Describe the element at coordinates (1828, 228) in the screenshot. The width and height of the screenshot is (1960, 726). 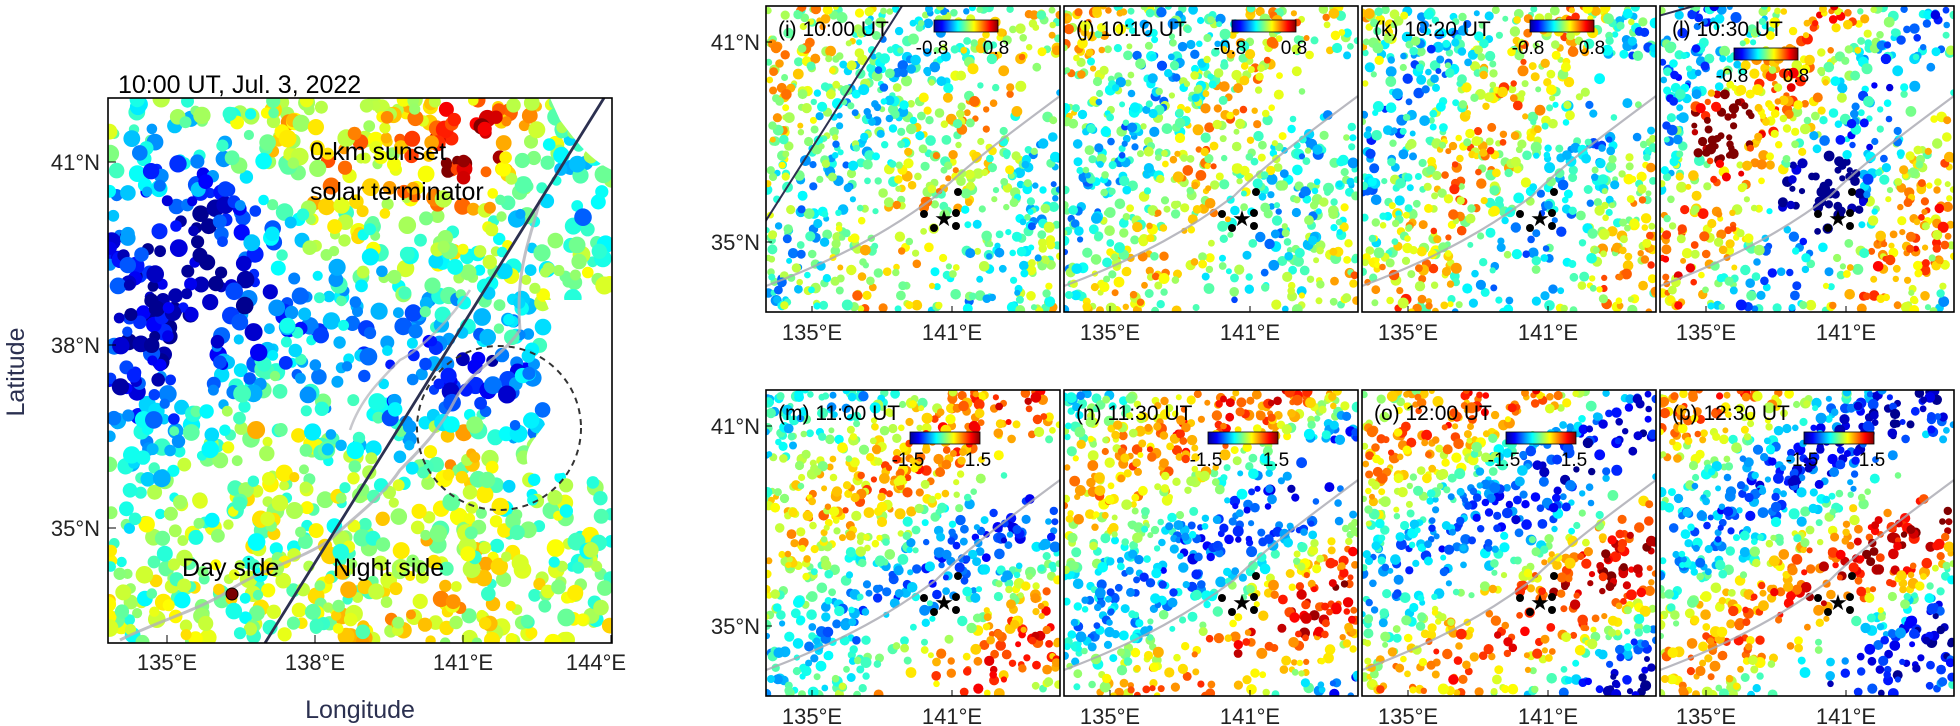
I see `station-dot` at that location.